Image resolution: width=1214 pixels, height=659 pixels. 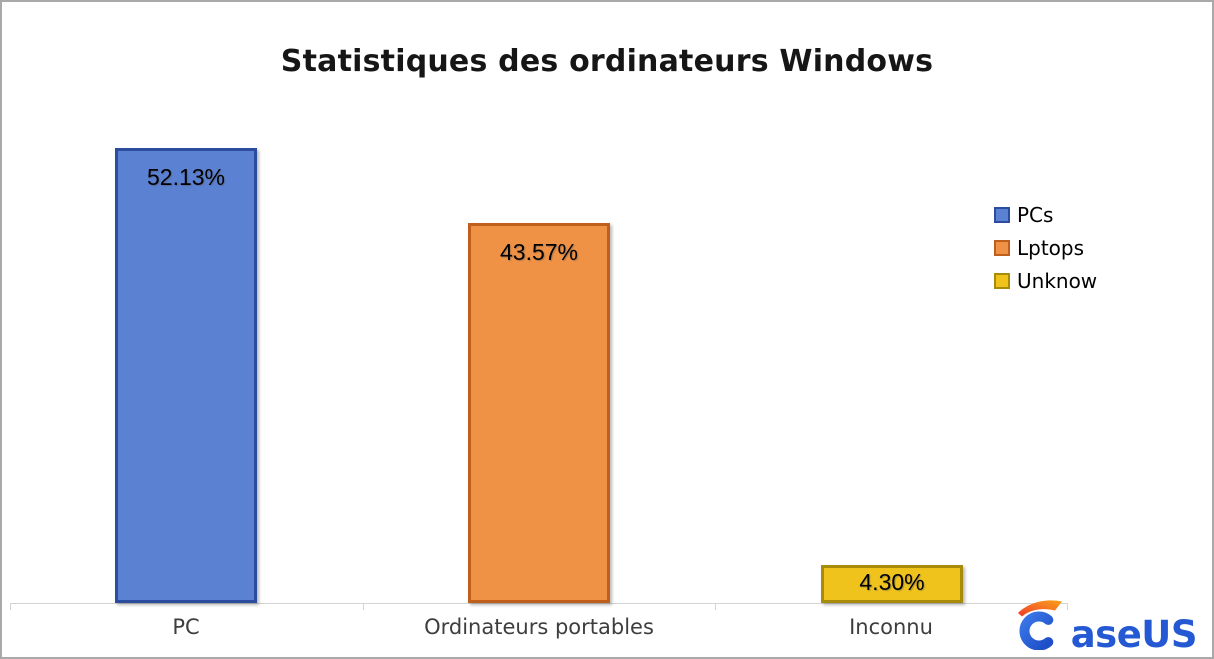 What do you see at coordinates (539, 413) in the screenshot?
I see `bar-lptops: 43.57%` at bounding box center [539, 413].